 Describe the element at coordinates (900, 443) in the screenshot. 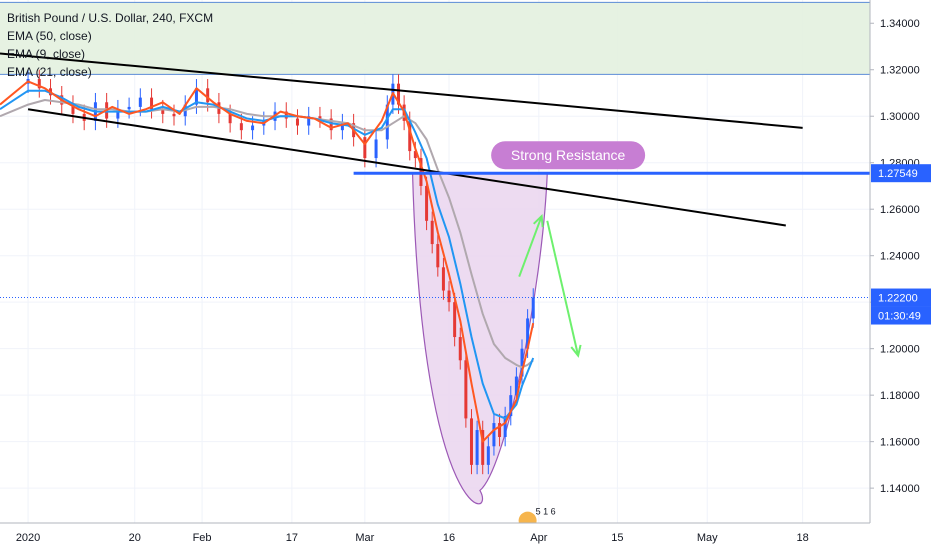

I see `price-tick-label: 1.16000` at that location.